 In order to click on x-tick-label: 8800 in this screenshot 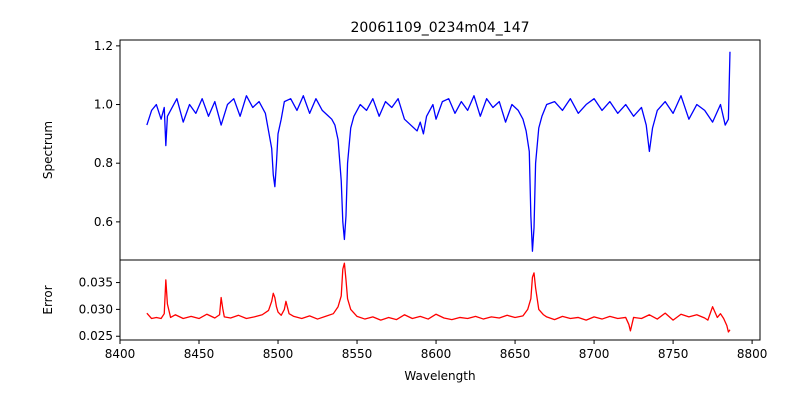, I will do `click(752, 354)`.